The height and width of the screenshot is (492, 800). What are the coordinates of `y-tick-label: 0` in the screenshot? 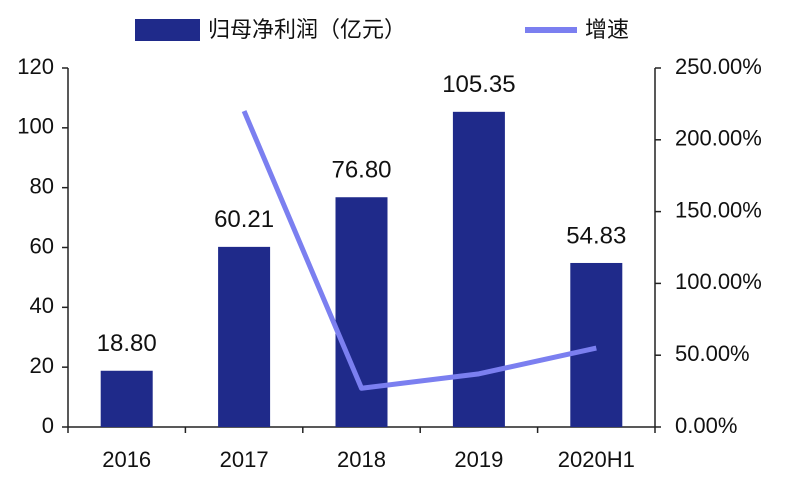 It's located at (48, 425).